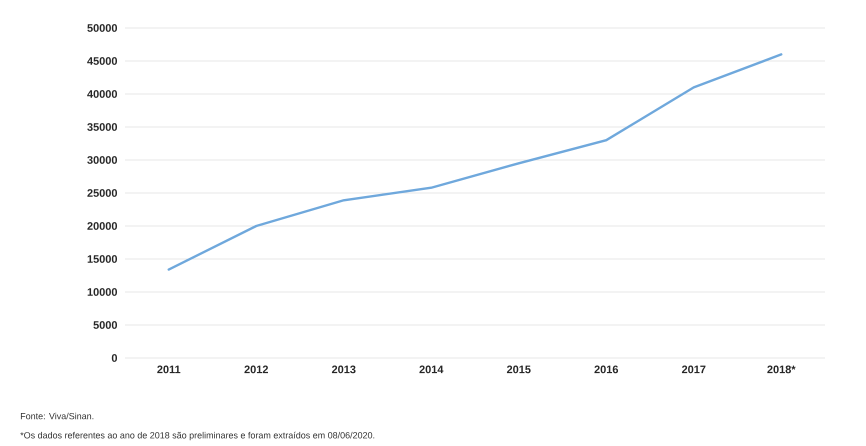 The image size is (866, 446). What do you see at coordinates (105, 325) in the screenshot?
I see `y-tick-label: 5000` at bounding box center [105, 325].